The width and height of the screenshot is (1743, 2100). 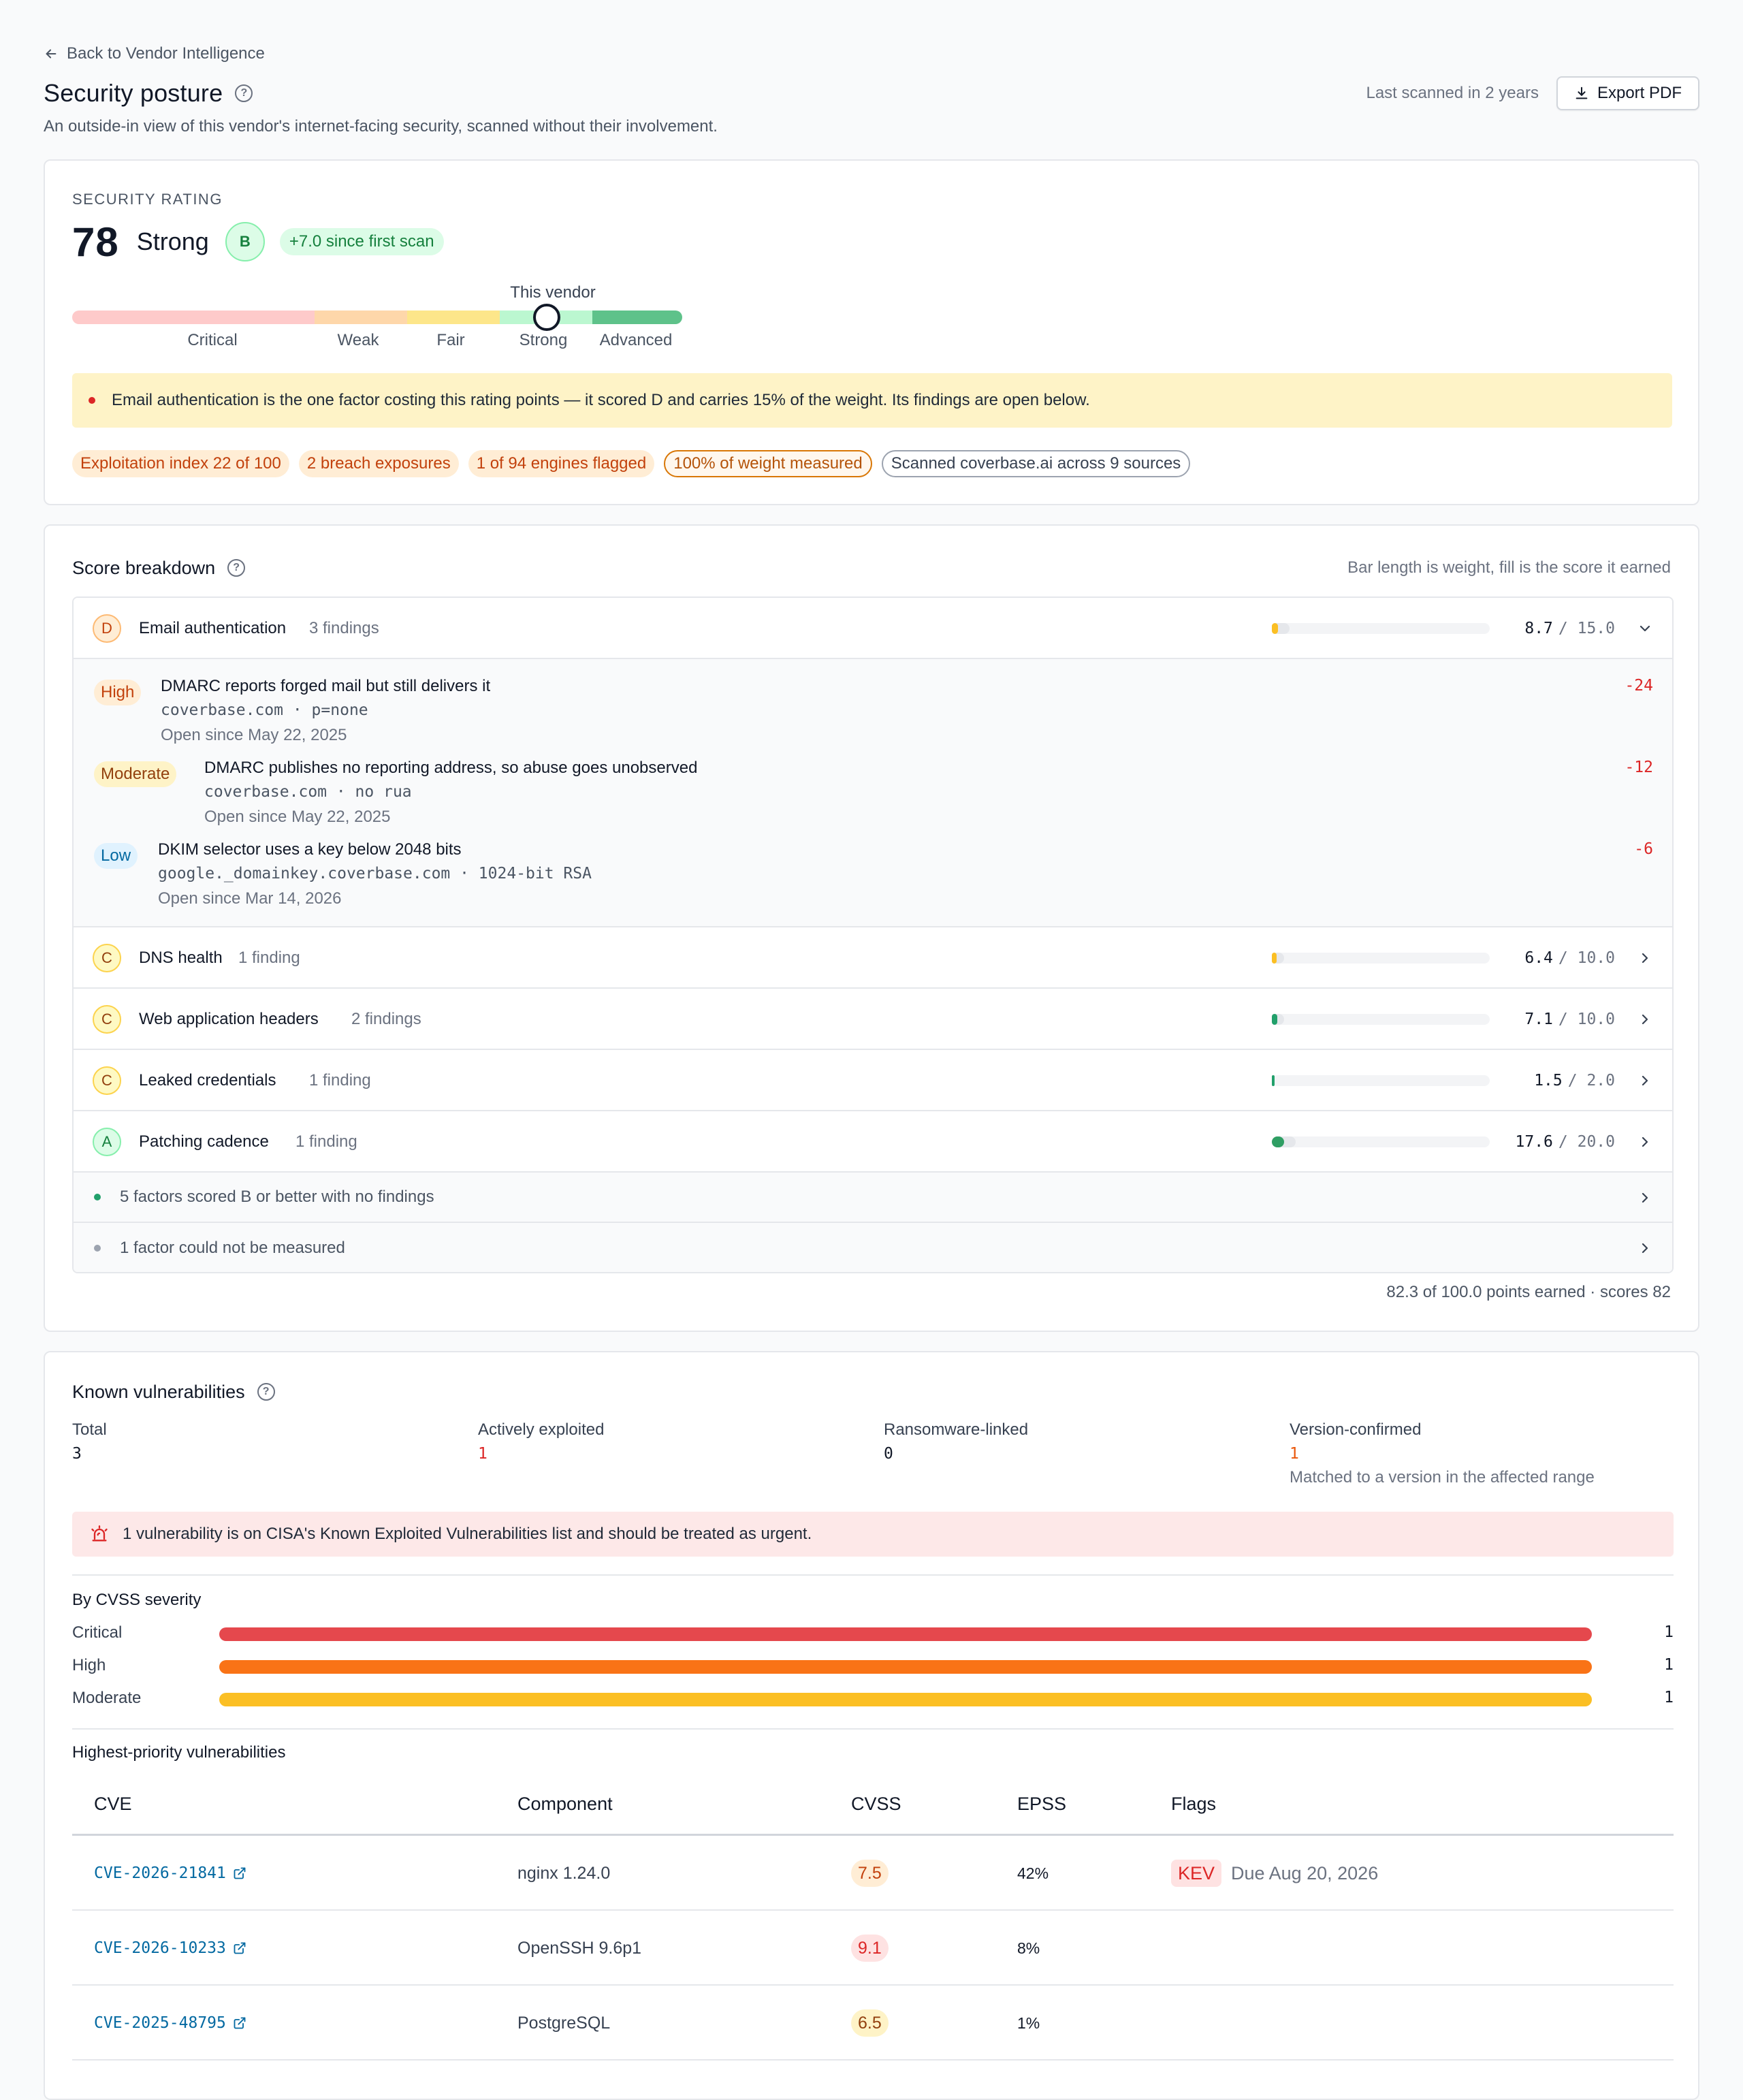 I want to click on summary-unmeasured-text: 1 factor could not be measured, so click(x=233, y=1248).